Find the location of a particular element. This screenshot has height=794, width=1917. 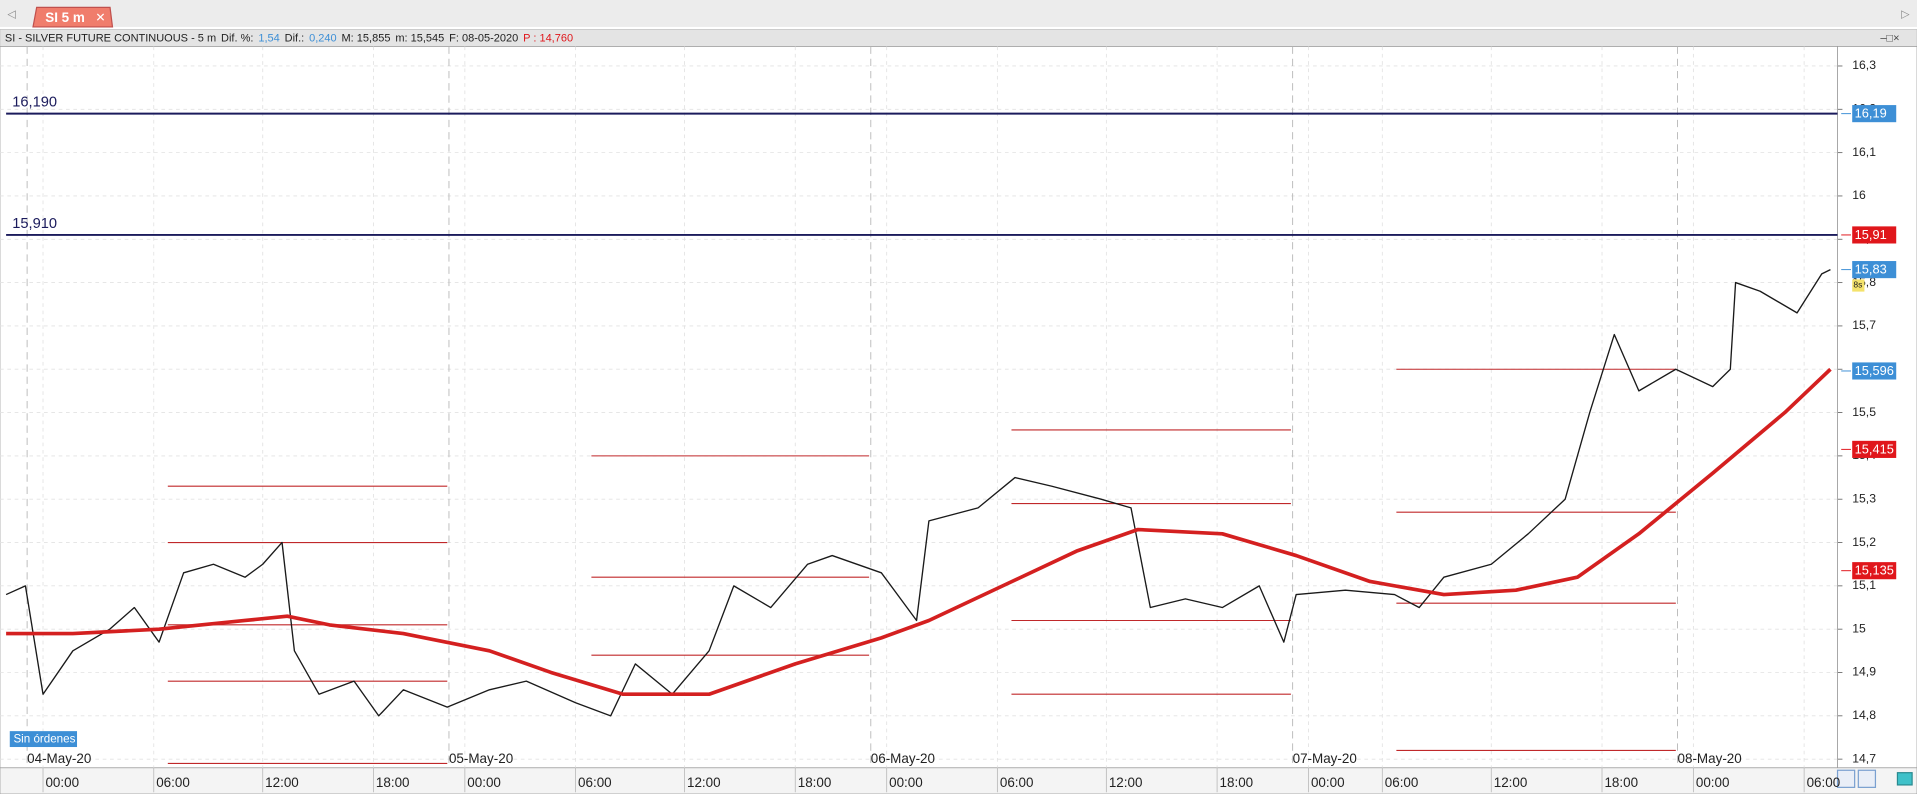

tab-close: ✕ is located at coordinates (100, 18).